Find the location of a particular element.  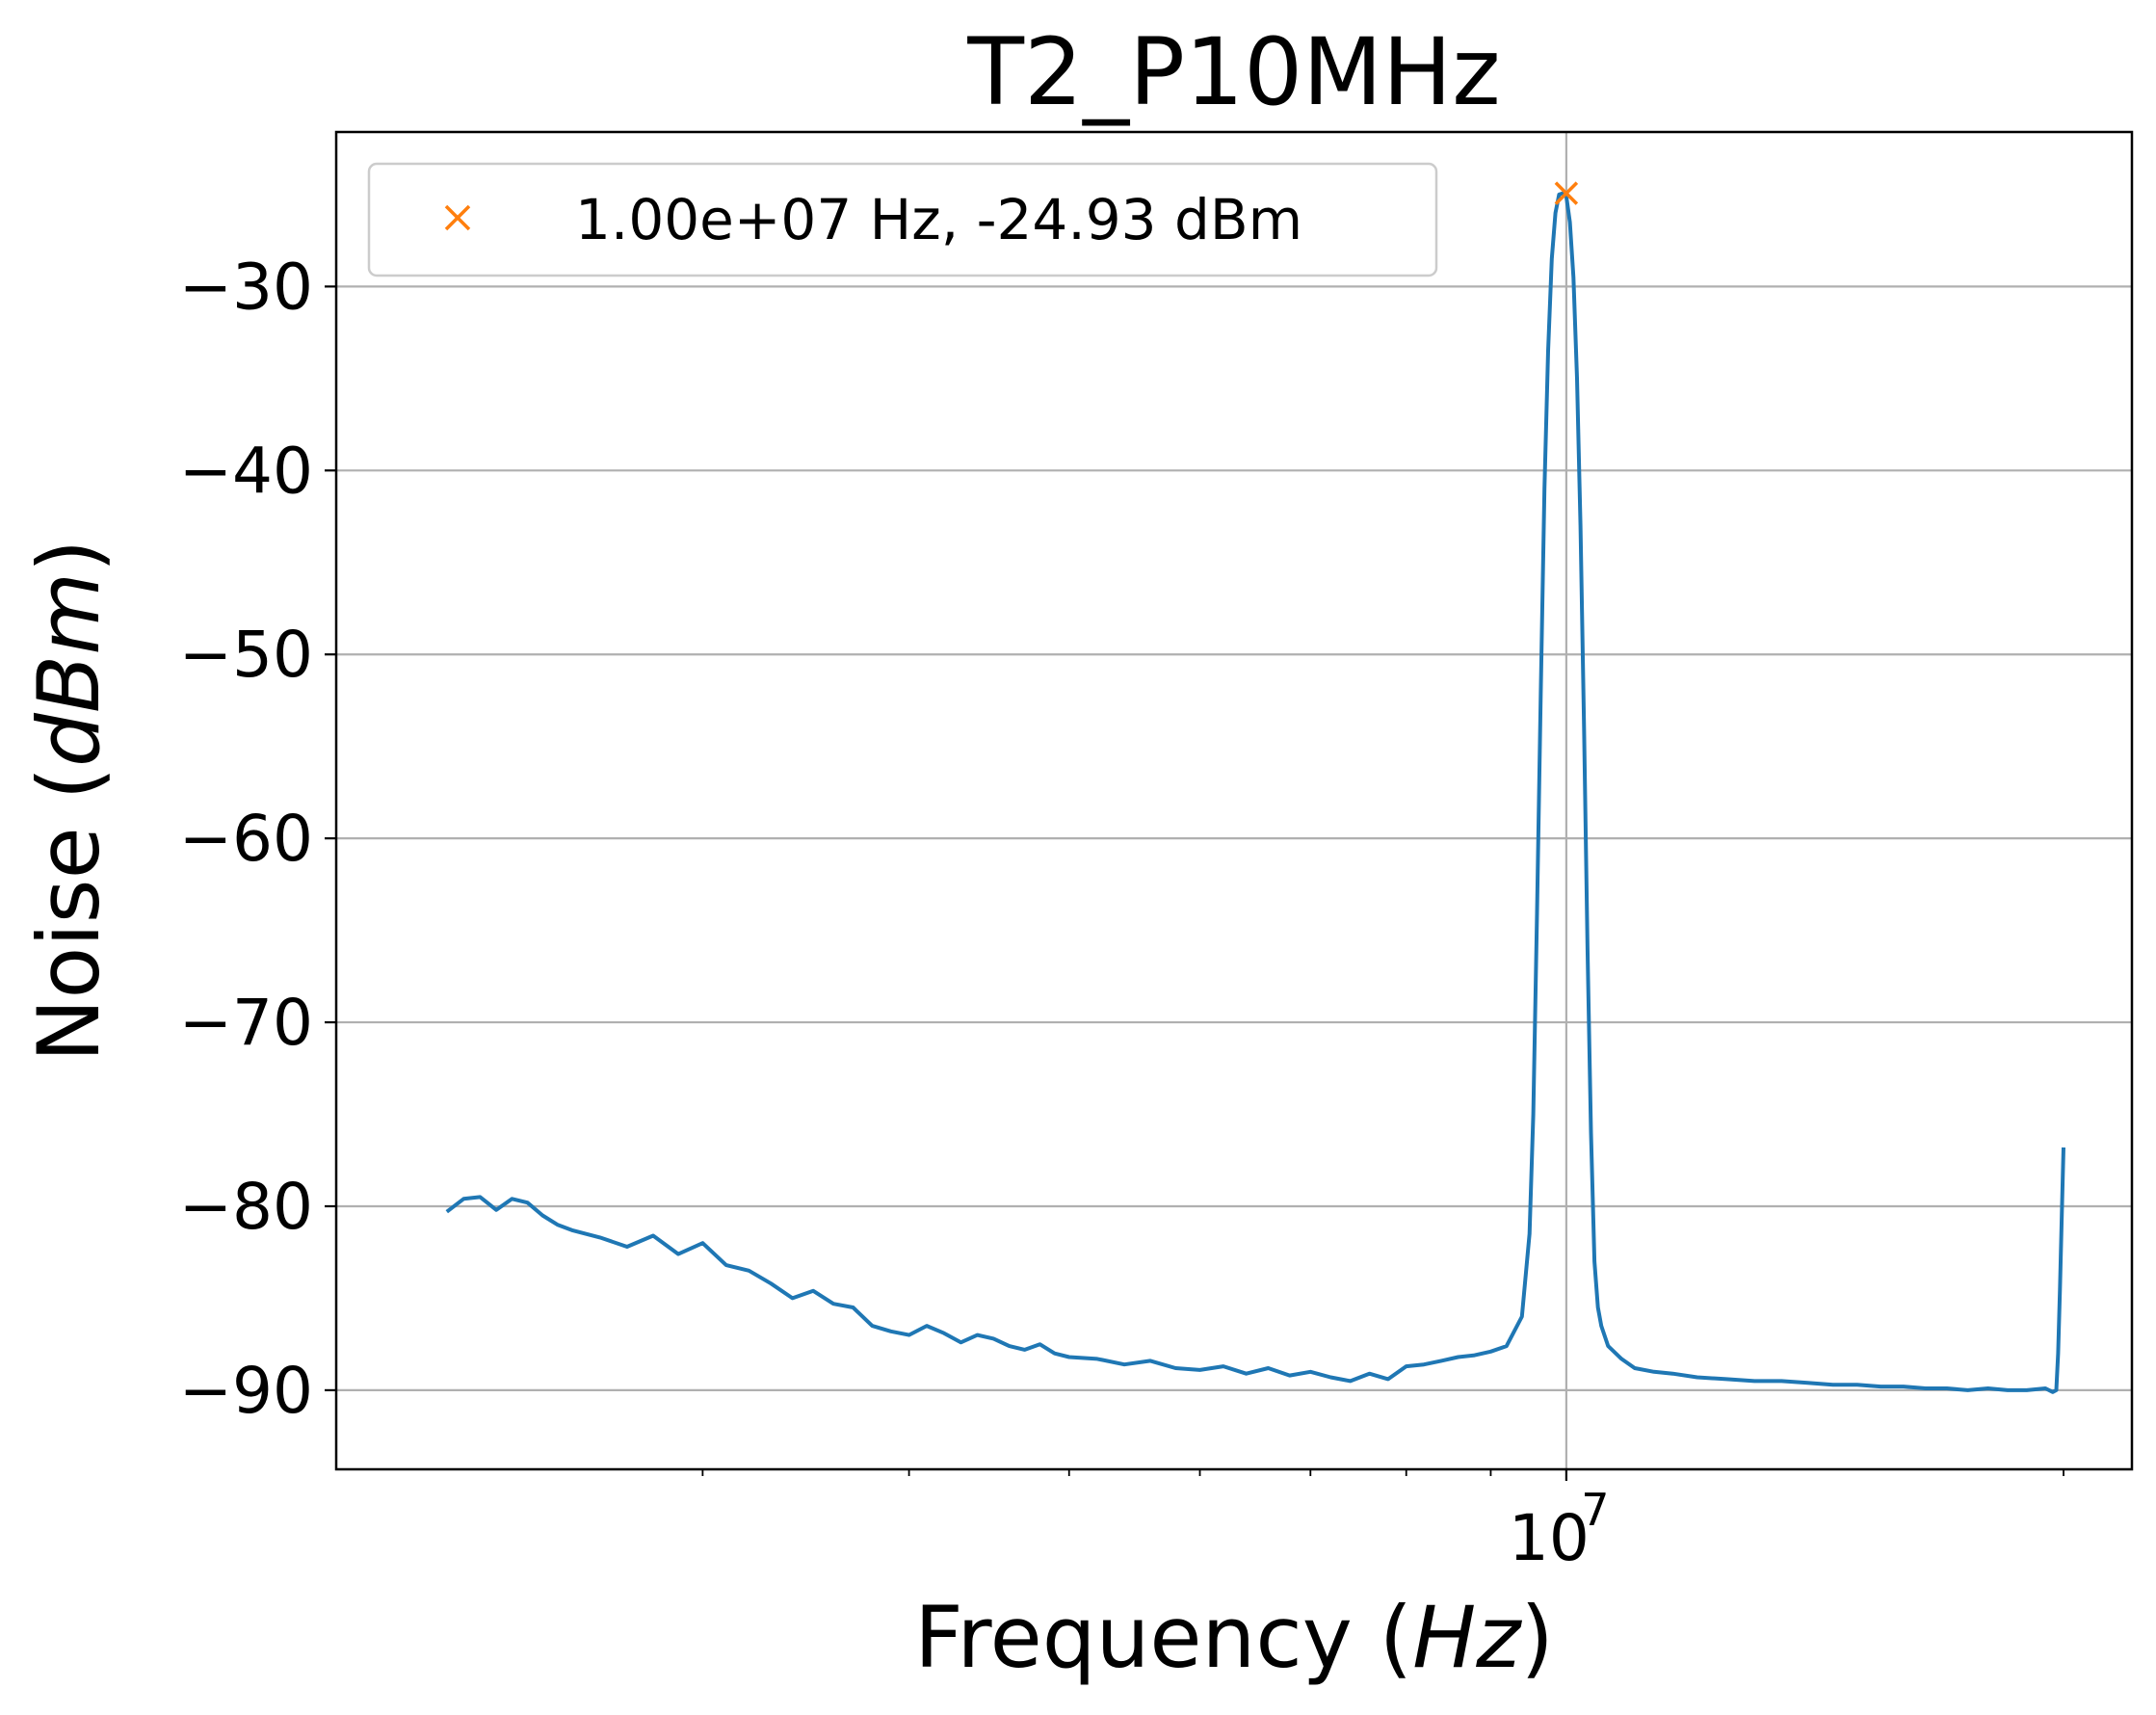

x-tick-label: 10 is located at coordinates (1549, 1538).